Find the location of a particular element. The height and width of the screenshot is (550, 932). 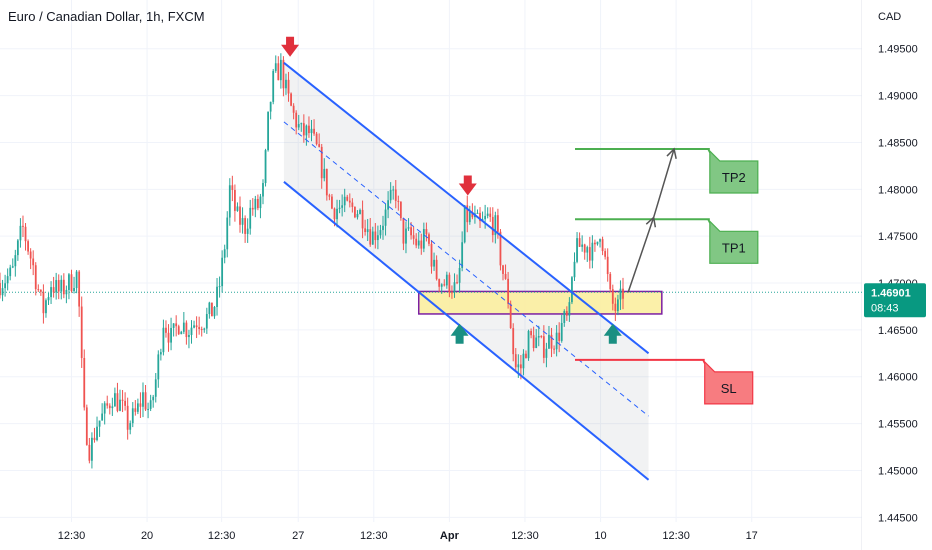

x-tick-label: 27 is located at coordinates (298, 536).